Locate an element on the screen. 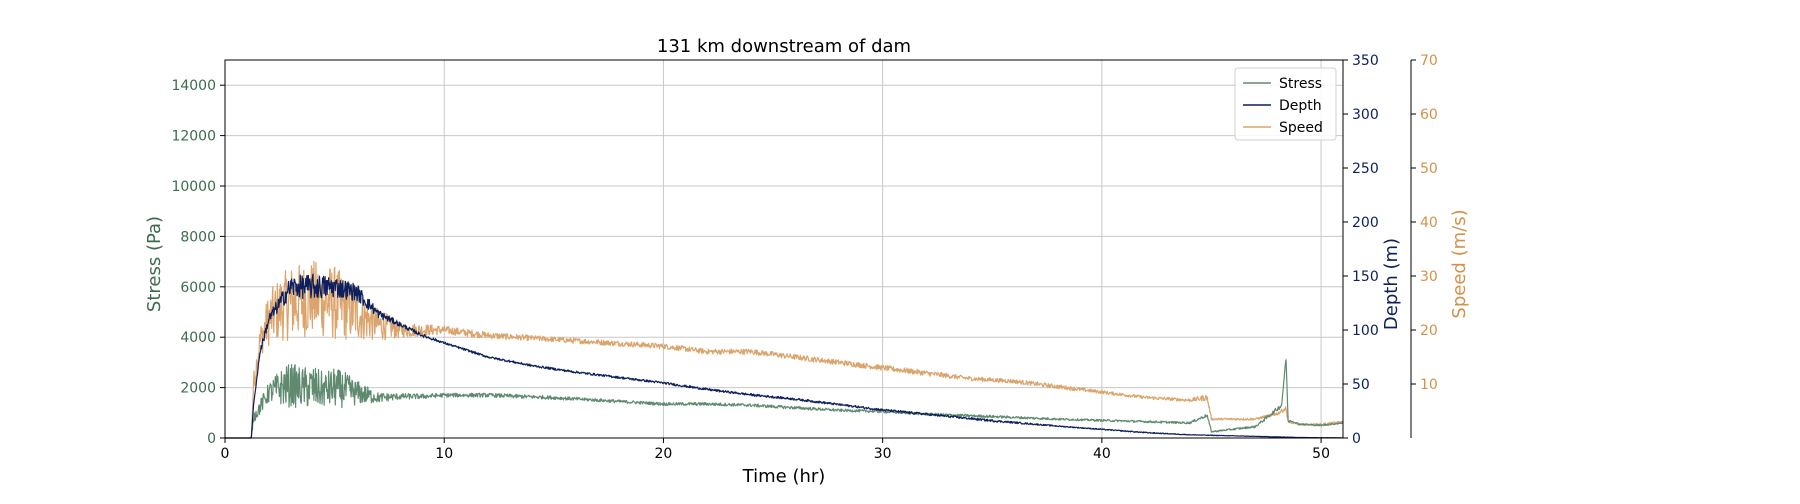 The image size is (1800, 504). depth-tick-label: 50 is located at coordinates (1361, 385).